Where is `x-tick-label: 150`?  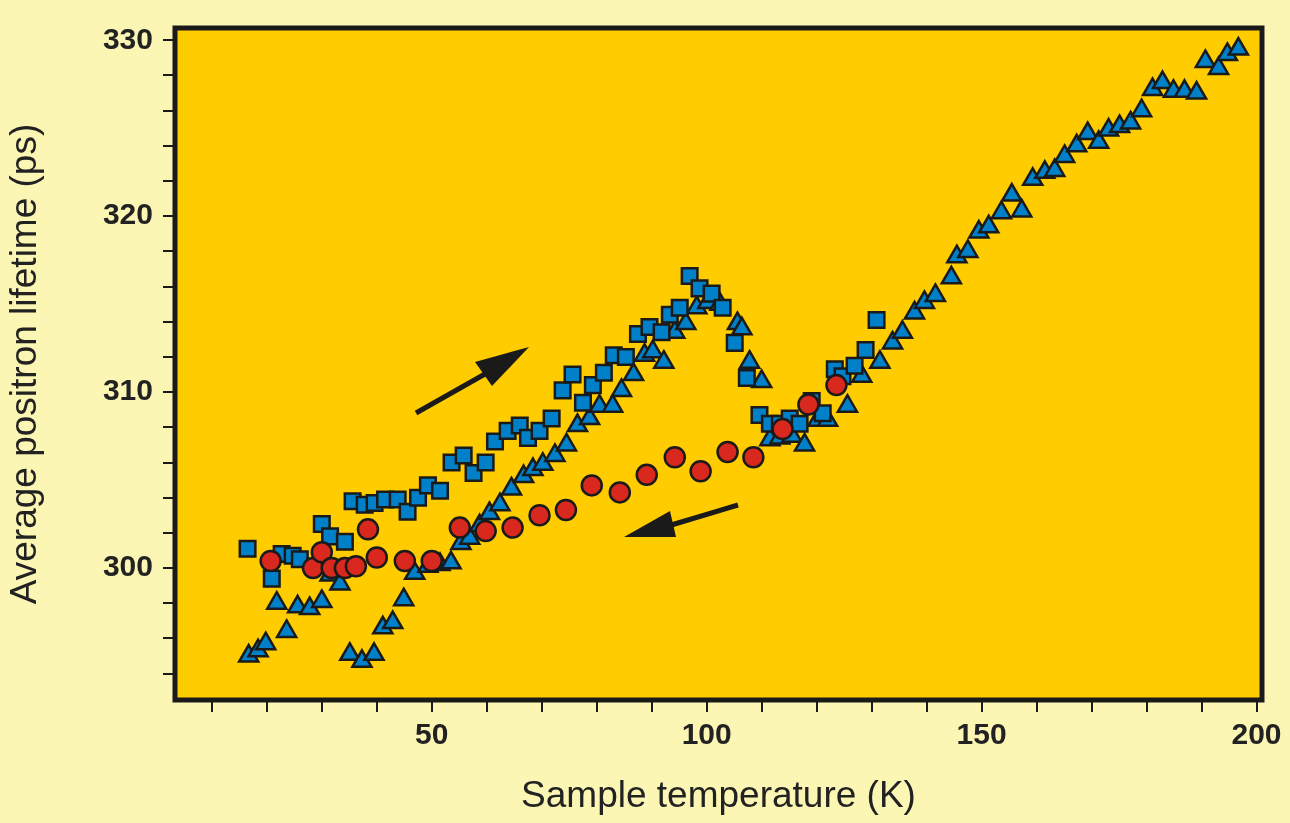
x-tick-label: 150 is located at coordinates (981, 734).